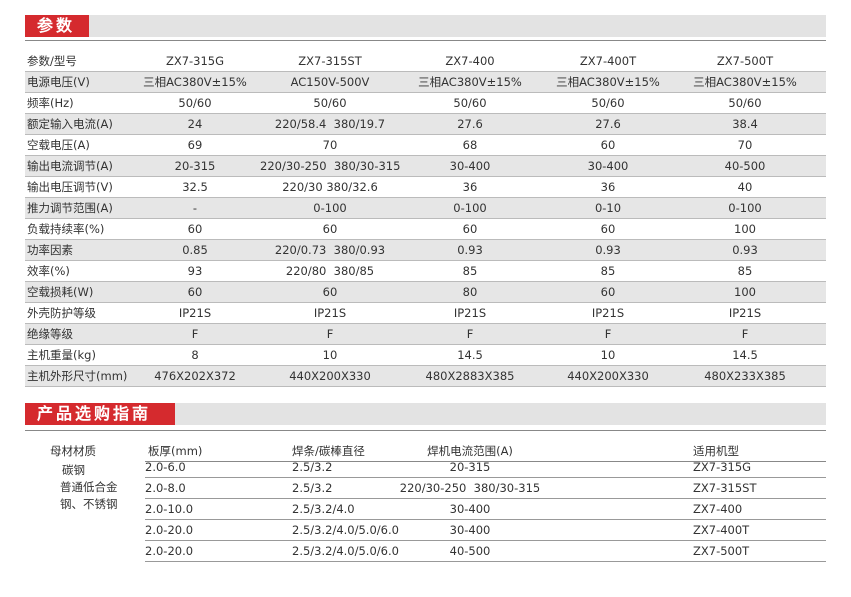 Image resolution: width=851 pixels, height=597 pixels. Describe the element at coordinates (745, 292) in the screenshot. I see `cell: 100` at that location.